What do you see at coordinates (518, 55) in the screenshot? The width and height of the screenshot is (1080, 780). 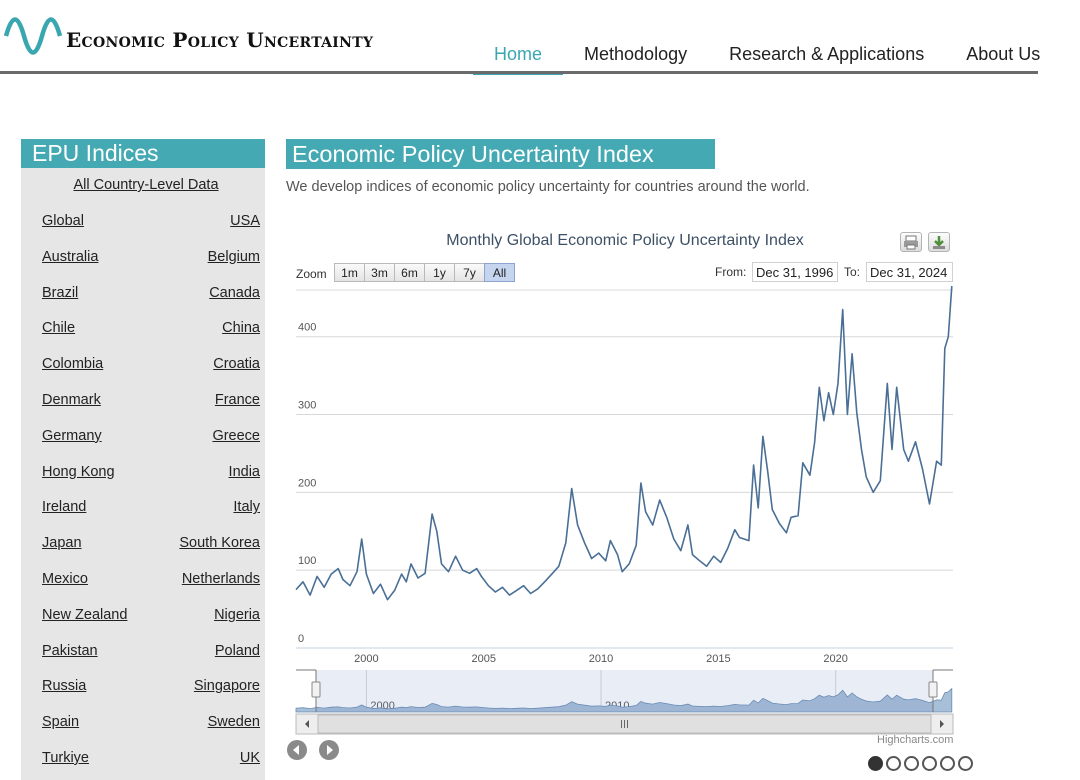 I see `nav-item-home: Home` at bounding box center [518, 55].